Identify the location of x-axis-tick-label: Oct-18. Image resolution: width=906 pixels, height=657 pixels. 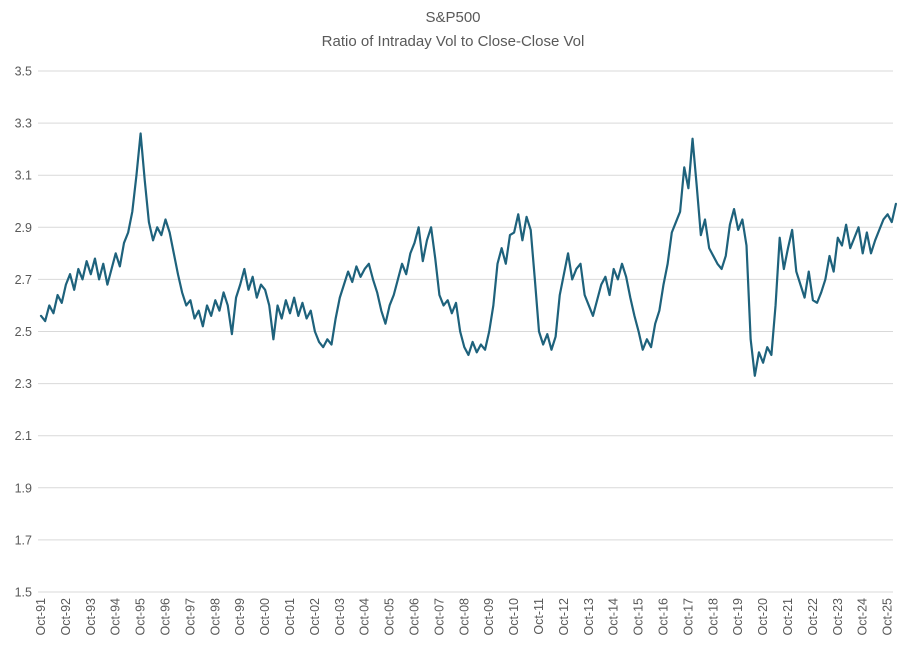
(713, 617).